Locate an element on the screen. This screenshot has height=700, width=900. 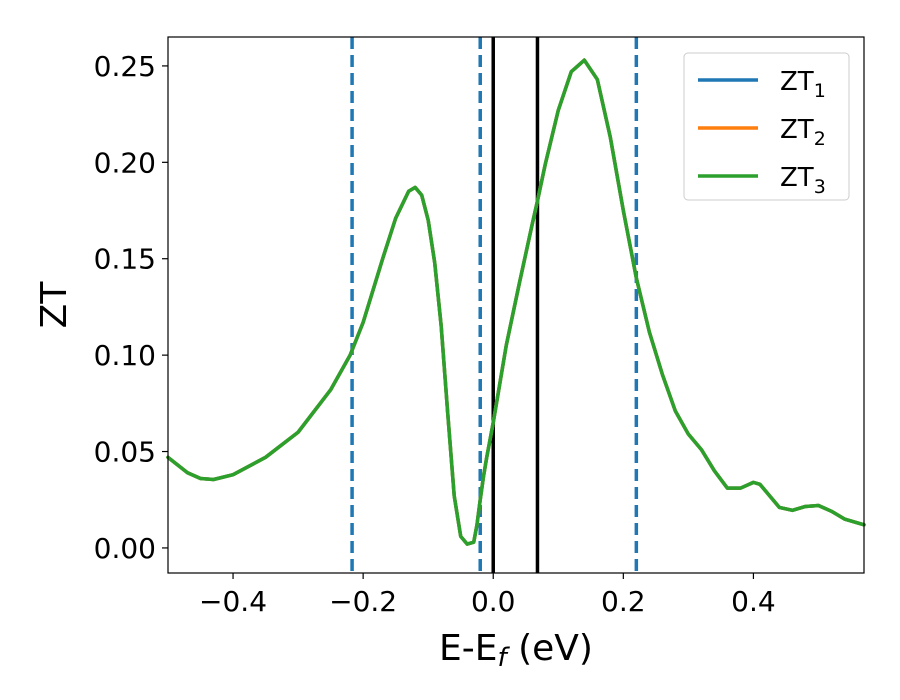
legend-box is located at coordinates (766, 126).